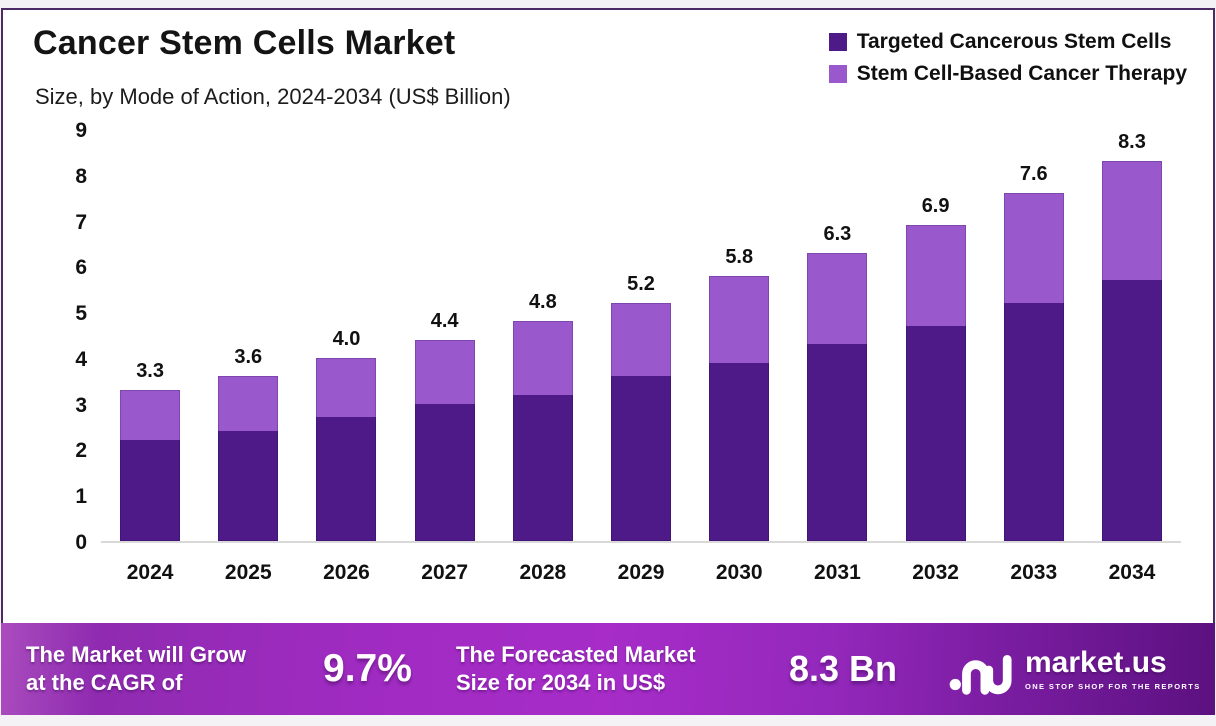 Image resolution: width=1216 pixels, height=726 pixels. What do you see at coordinates (1113, 686) in the screenshot?
I see `brand-tagline: ONE STOP SHOP FOR THE REPORTS` at bounding box center [1113, 686].